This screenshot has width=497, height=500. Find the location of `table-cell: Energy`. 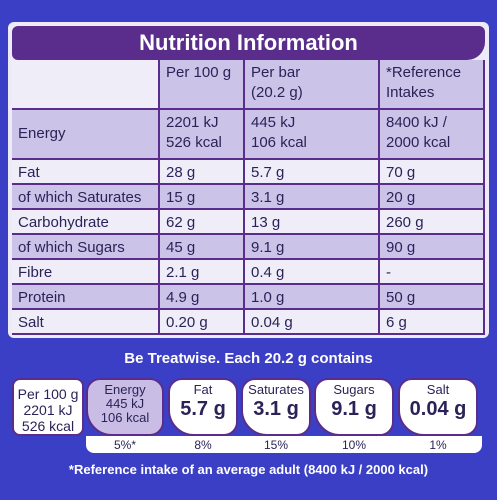

table-cell: Energy is located at coordinates (86, 135).